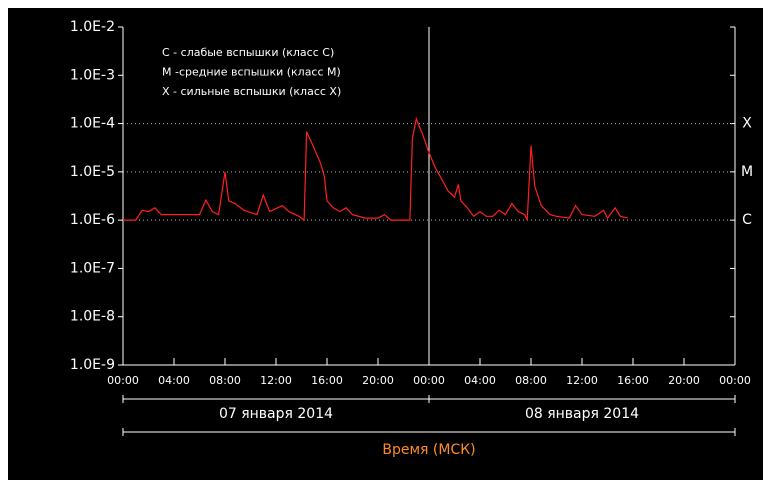 The image size is (771, 485). I want to click on x-axis-label: Время (МСК), so click(428, 450).